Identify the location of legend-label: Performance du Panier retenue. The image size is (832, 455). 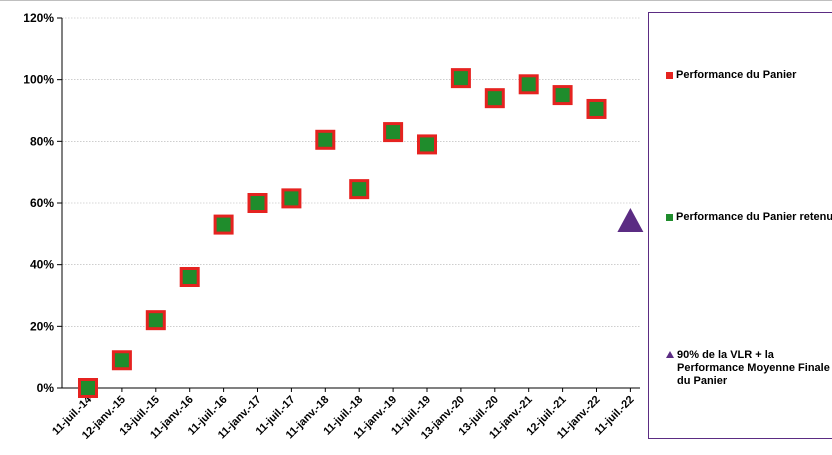
(754, 217).